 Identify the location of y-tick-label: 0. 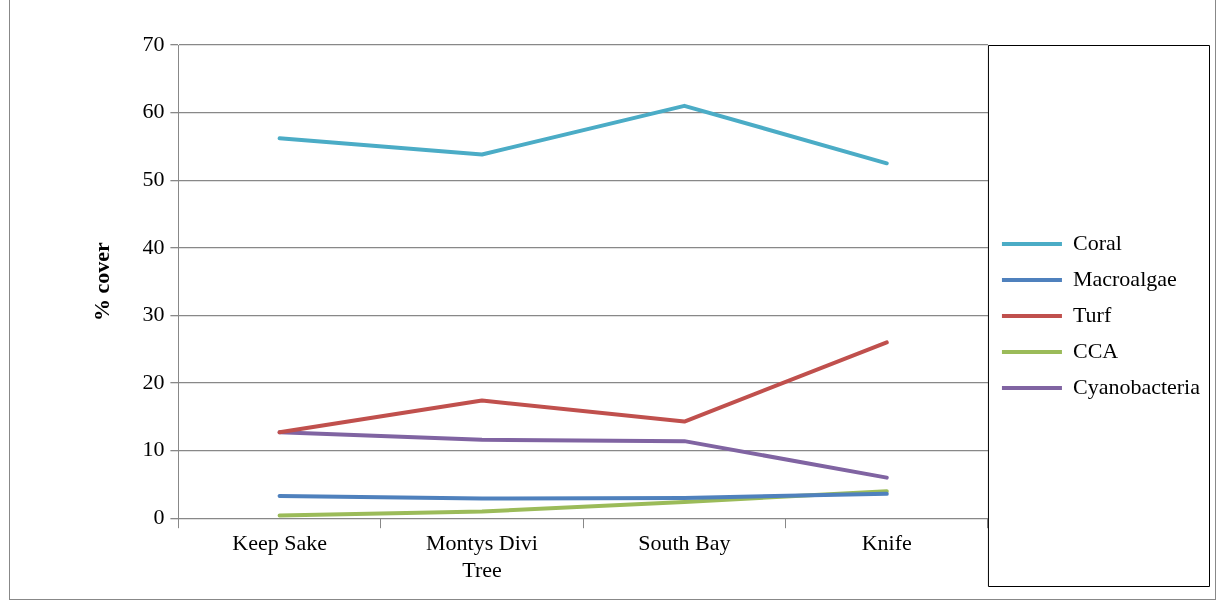
(159, 516).